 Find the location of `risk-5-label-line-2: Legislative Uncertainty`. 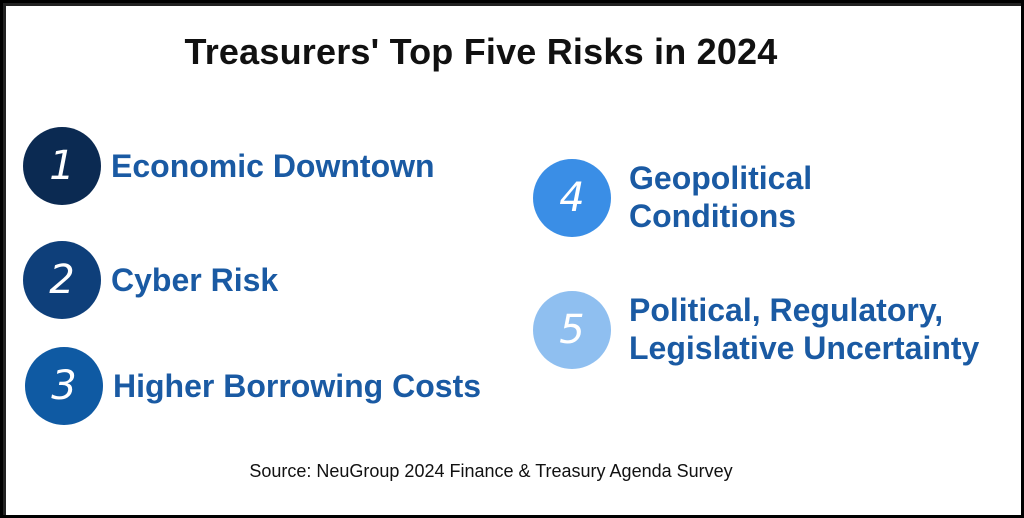

risk-5-label-line-2: Legislative Uncertainty is located at coordinates (804, 348).